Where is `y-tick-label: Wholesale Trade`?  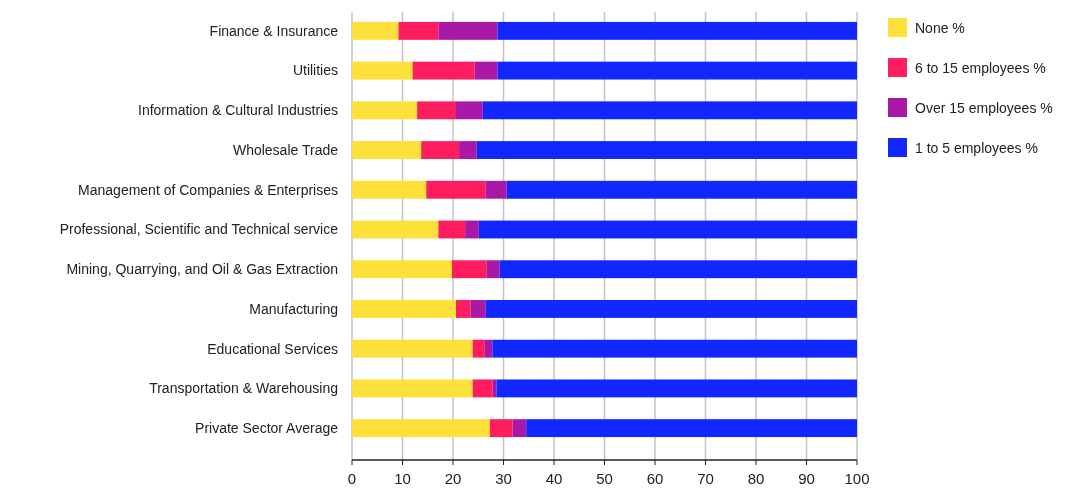 y-tick-label: Wholesale Trade is located at coordinates (285, 149).